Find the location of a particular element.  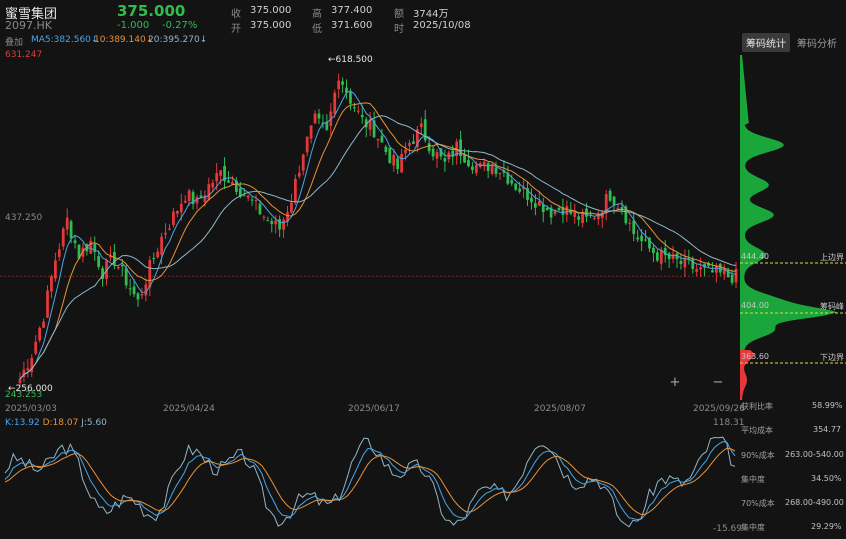

zoom-out-button: − is located at coordinates (718, 382).